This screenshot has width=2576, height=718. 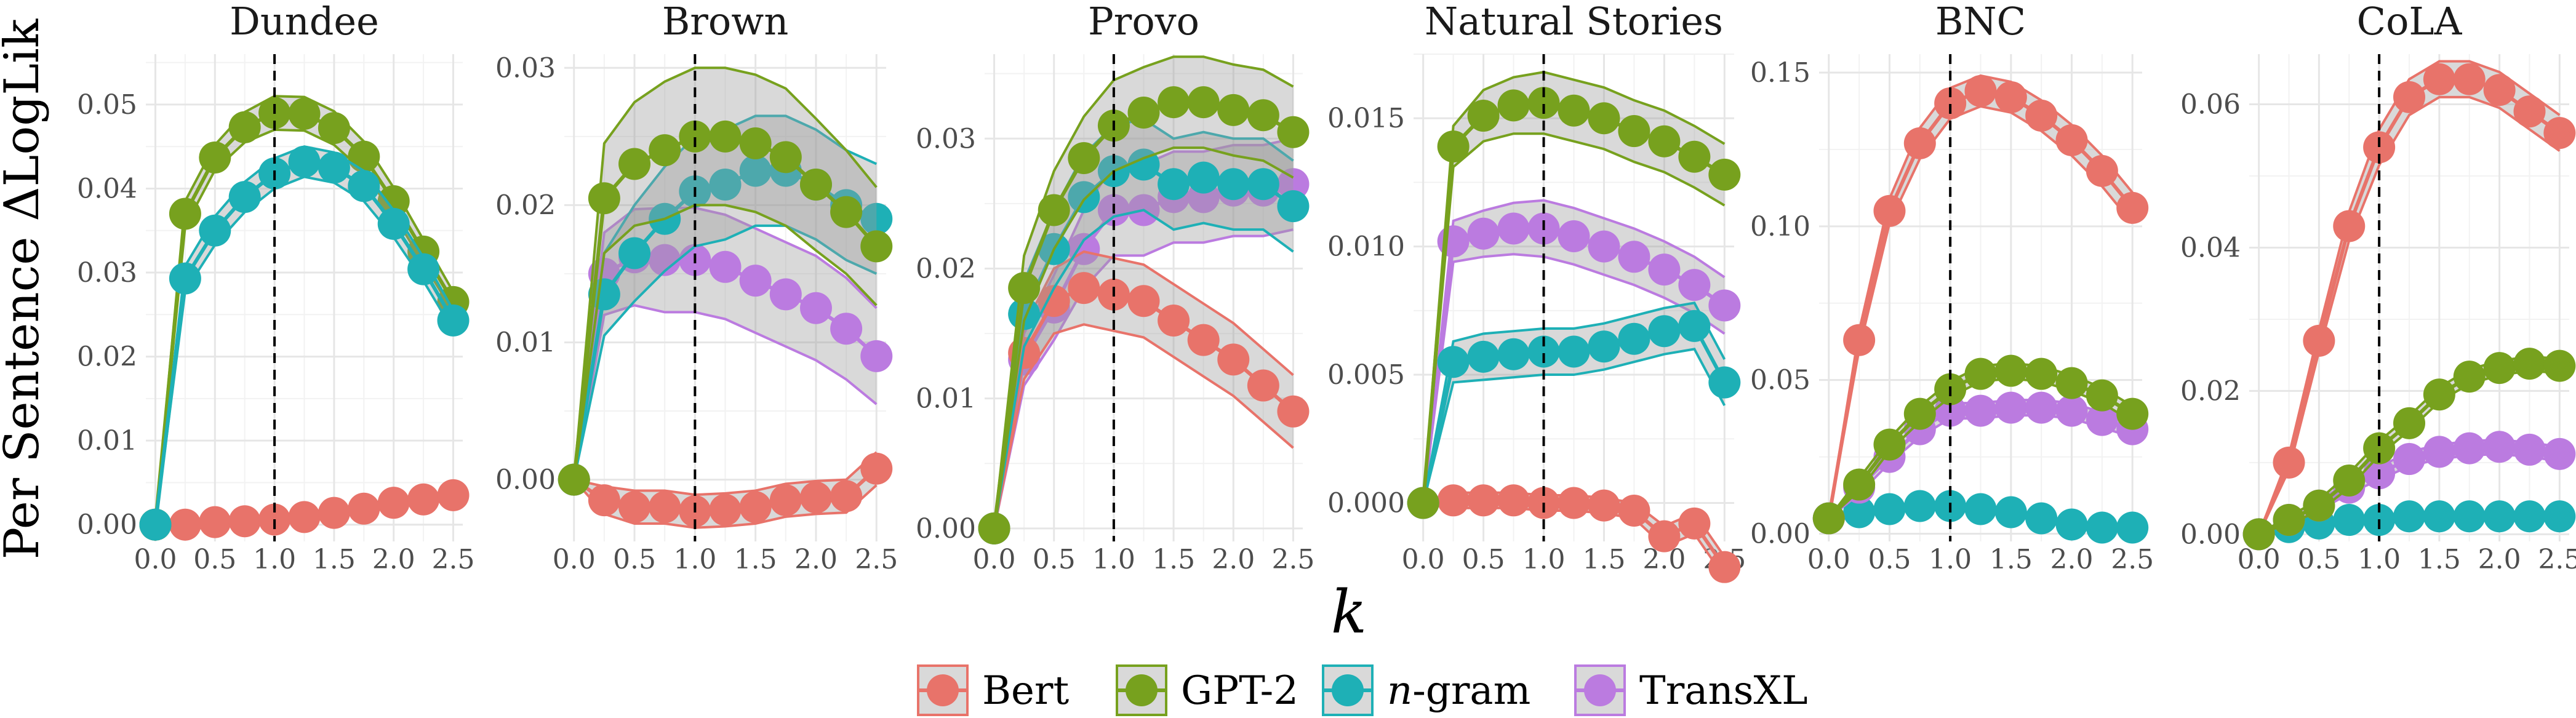 What do you see at coordinates (1026, 691) in the screenshot?
I see `legend-label: Bert` at bounding box center [1026, 691].